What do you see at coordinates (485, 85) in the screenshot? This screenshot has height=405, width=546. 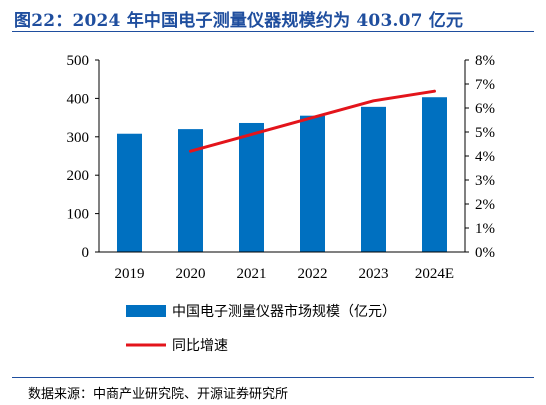 I see `y2-tick-label: 7%` at bounding box center [485, 85].